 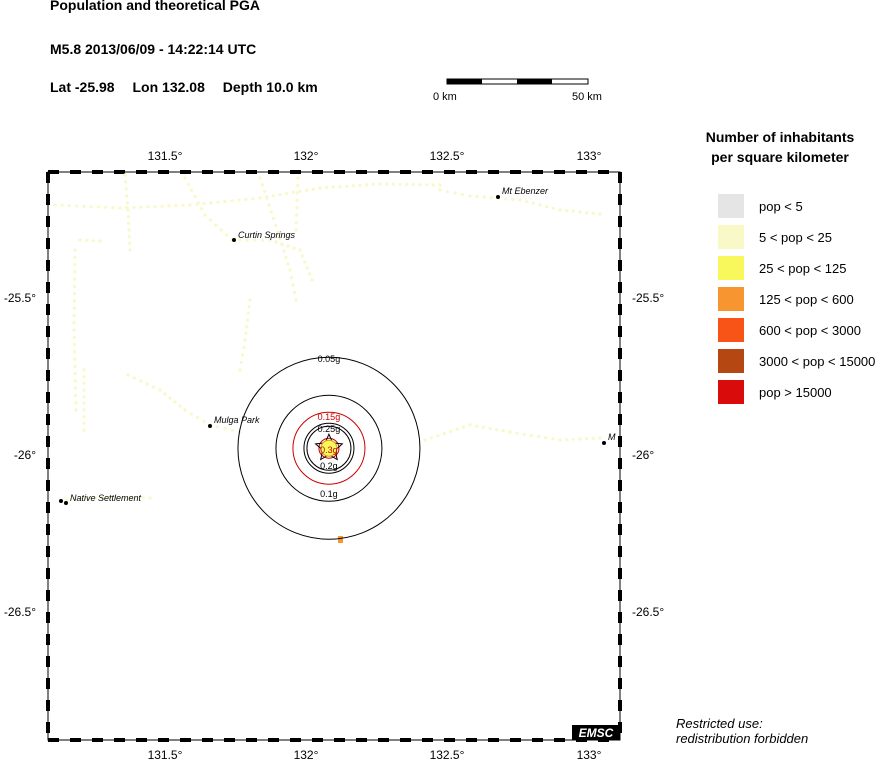 What do you see at coordinates (781, 206) in the screenshot?
I see `legend-label: pop < 5` at bounding box center [781, 206].